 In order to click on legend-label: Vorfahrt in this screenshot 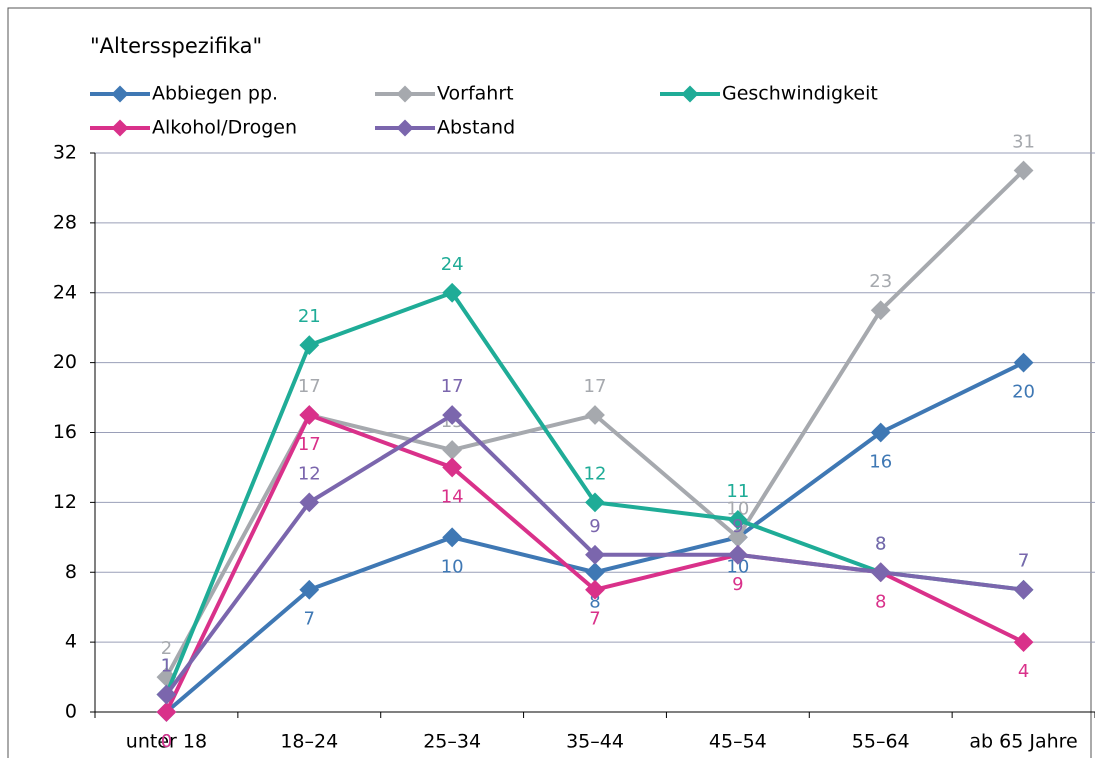, I will do `click(475, 94)`.